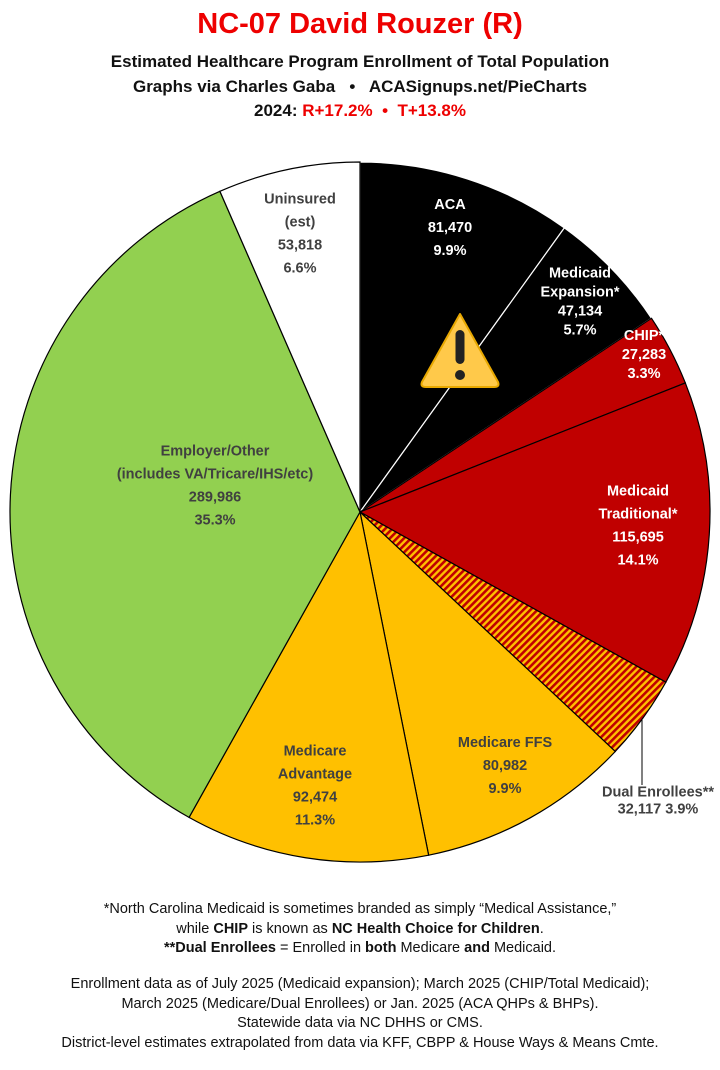 This screenshot has width=720, height=1070. I want to click on slice-label: 14.1%, so click(637, 561).